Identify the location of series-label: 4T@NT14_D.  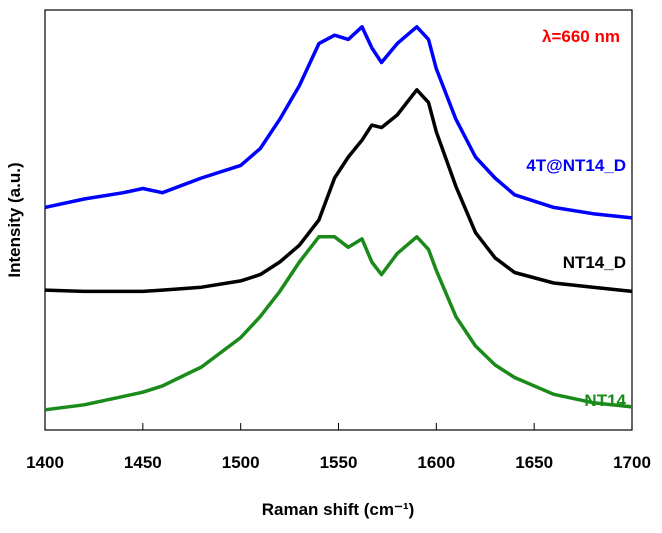
(576, 165).